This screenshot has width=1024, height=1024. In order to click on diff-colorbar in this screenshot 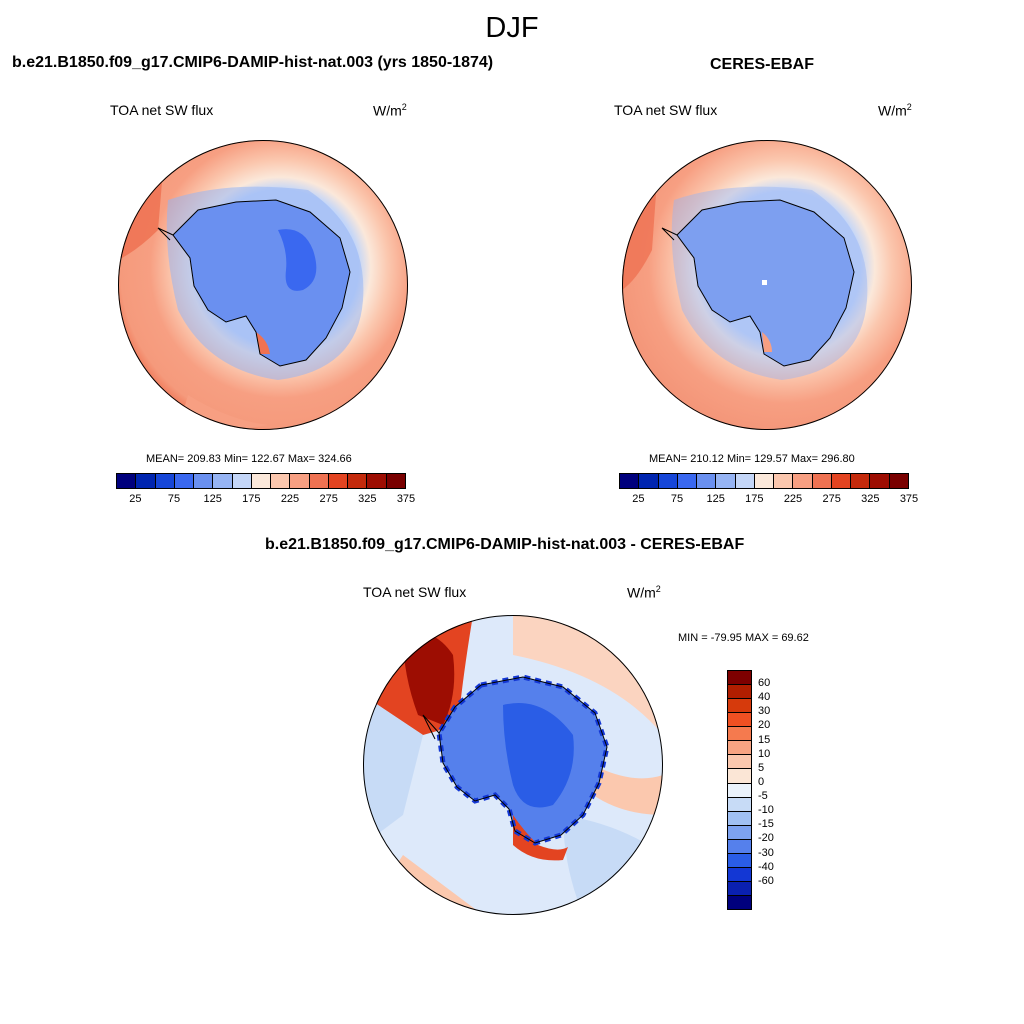, I will do `click(739, 790)`.